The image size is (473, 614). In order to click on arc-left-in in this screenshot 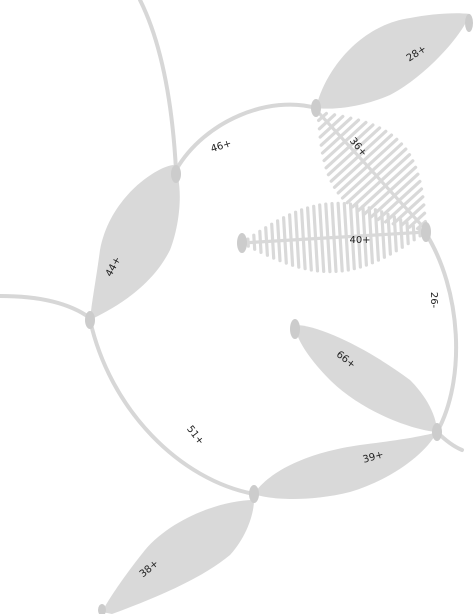, I will do `click(45, 307)`.